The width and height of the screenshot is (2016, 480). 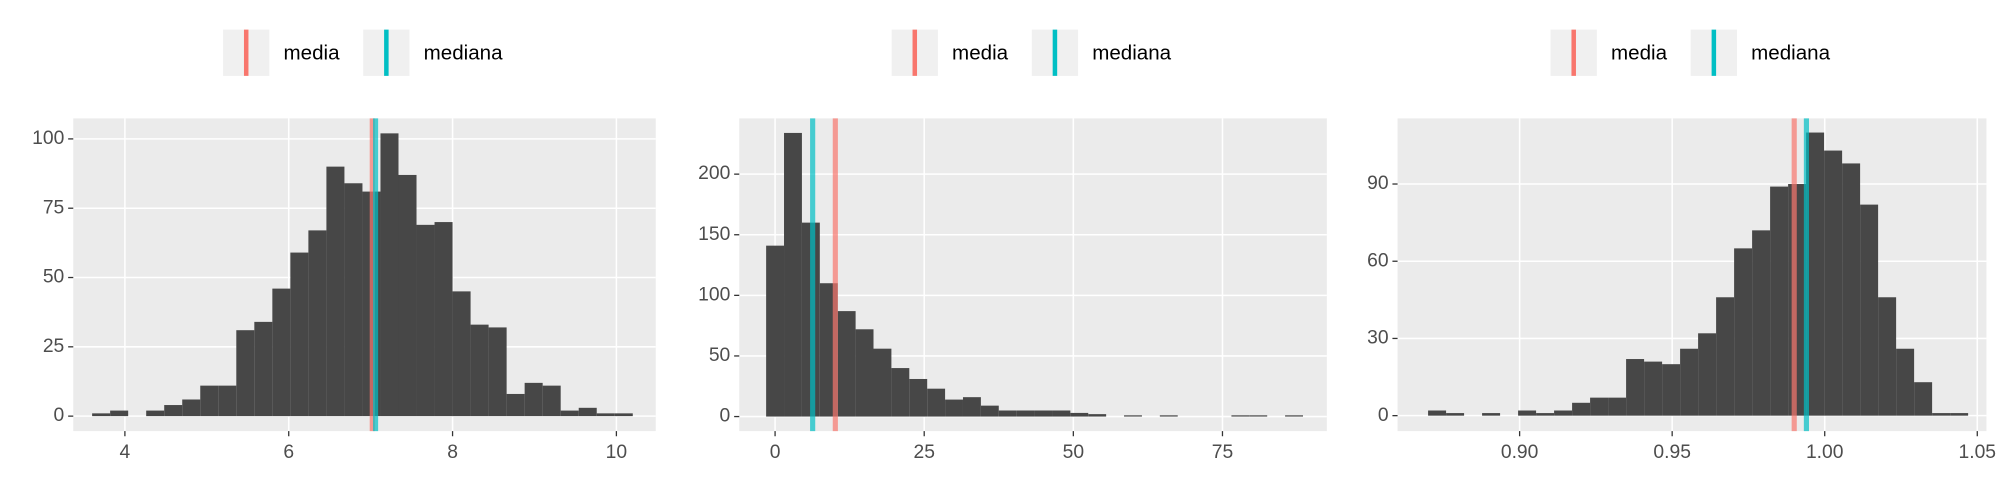 I want to click on y-tick-label: 150, so click(x=714, y=234).